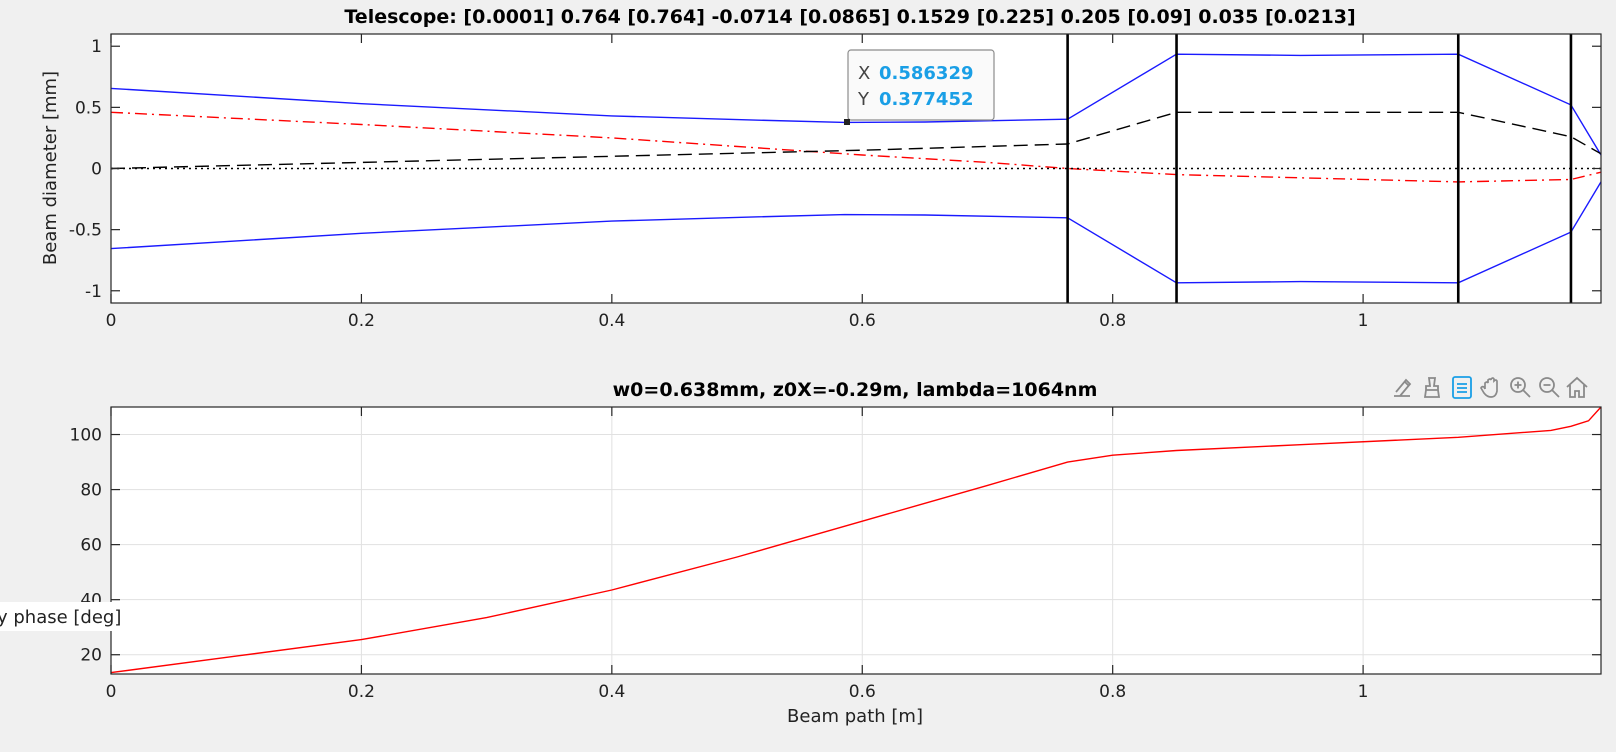 The width and height of the screenshot is (1616, 752). Describe the element at coordinates (1403, 387) in the screenshot. I see `export-icon` at that location.